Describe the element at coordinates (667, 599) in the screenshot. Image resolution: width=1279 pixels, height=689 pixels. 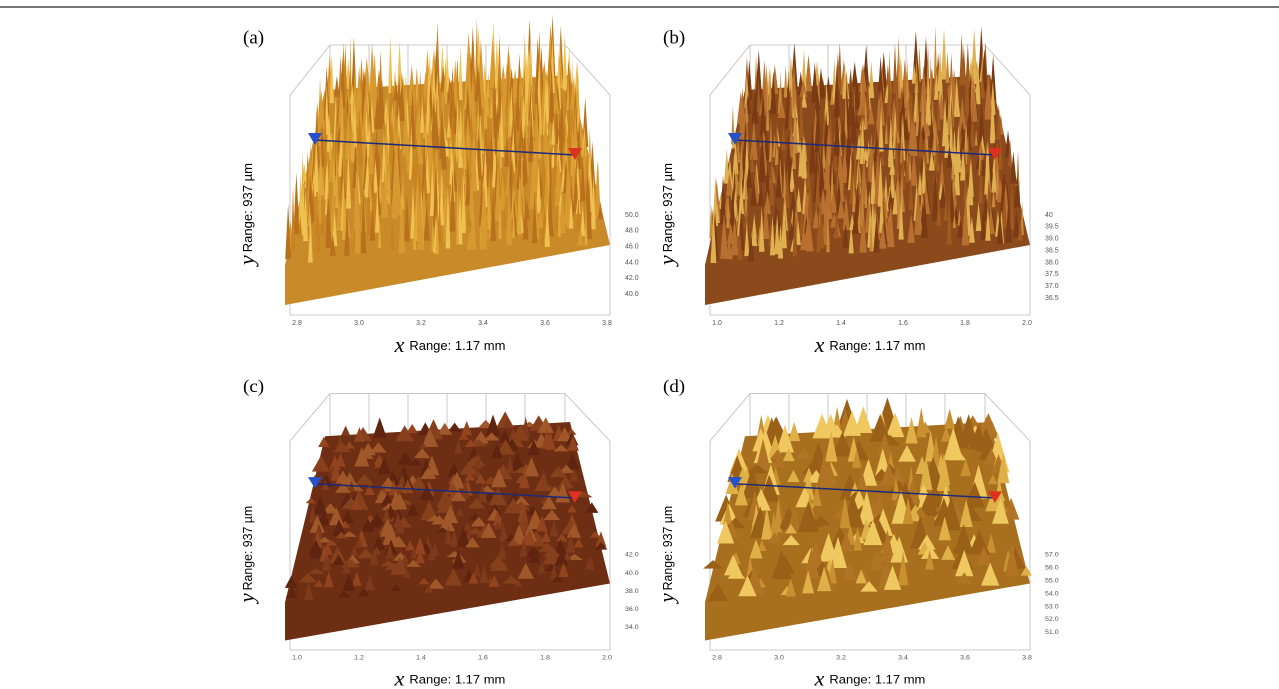
I see `y-var: y` at that location.